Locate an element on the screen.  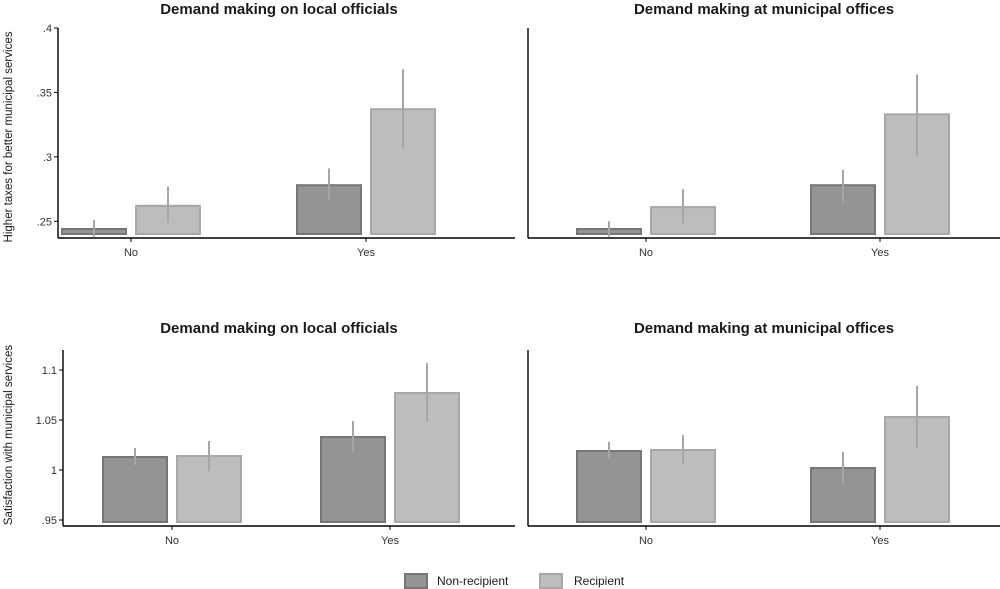
y-tick-label: .95 is located at coordinates (49, 521).